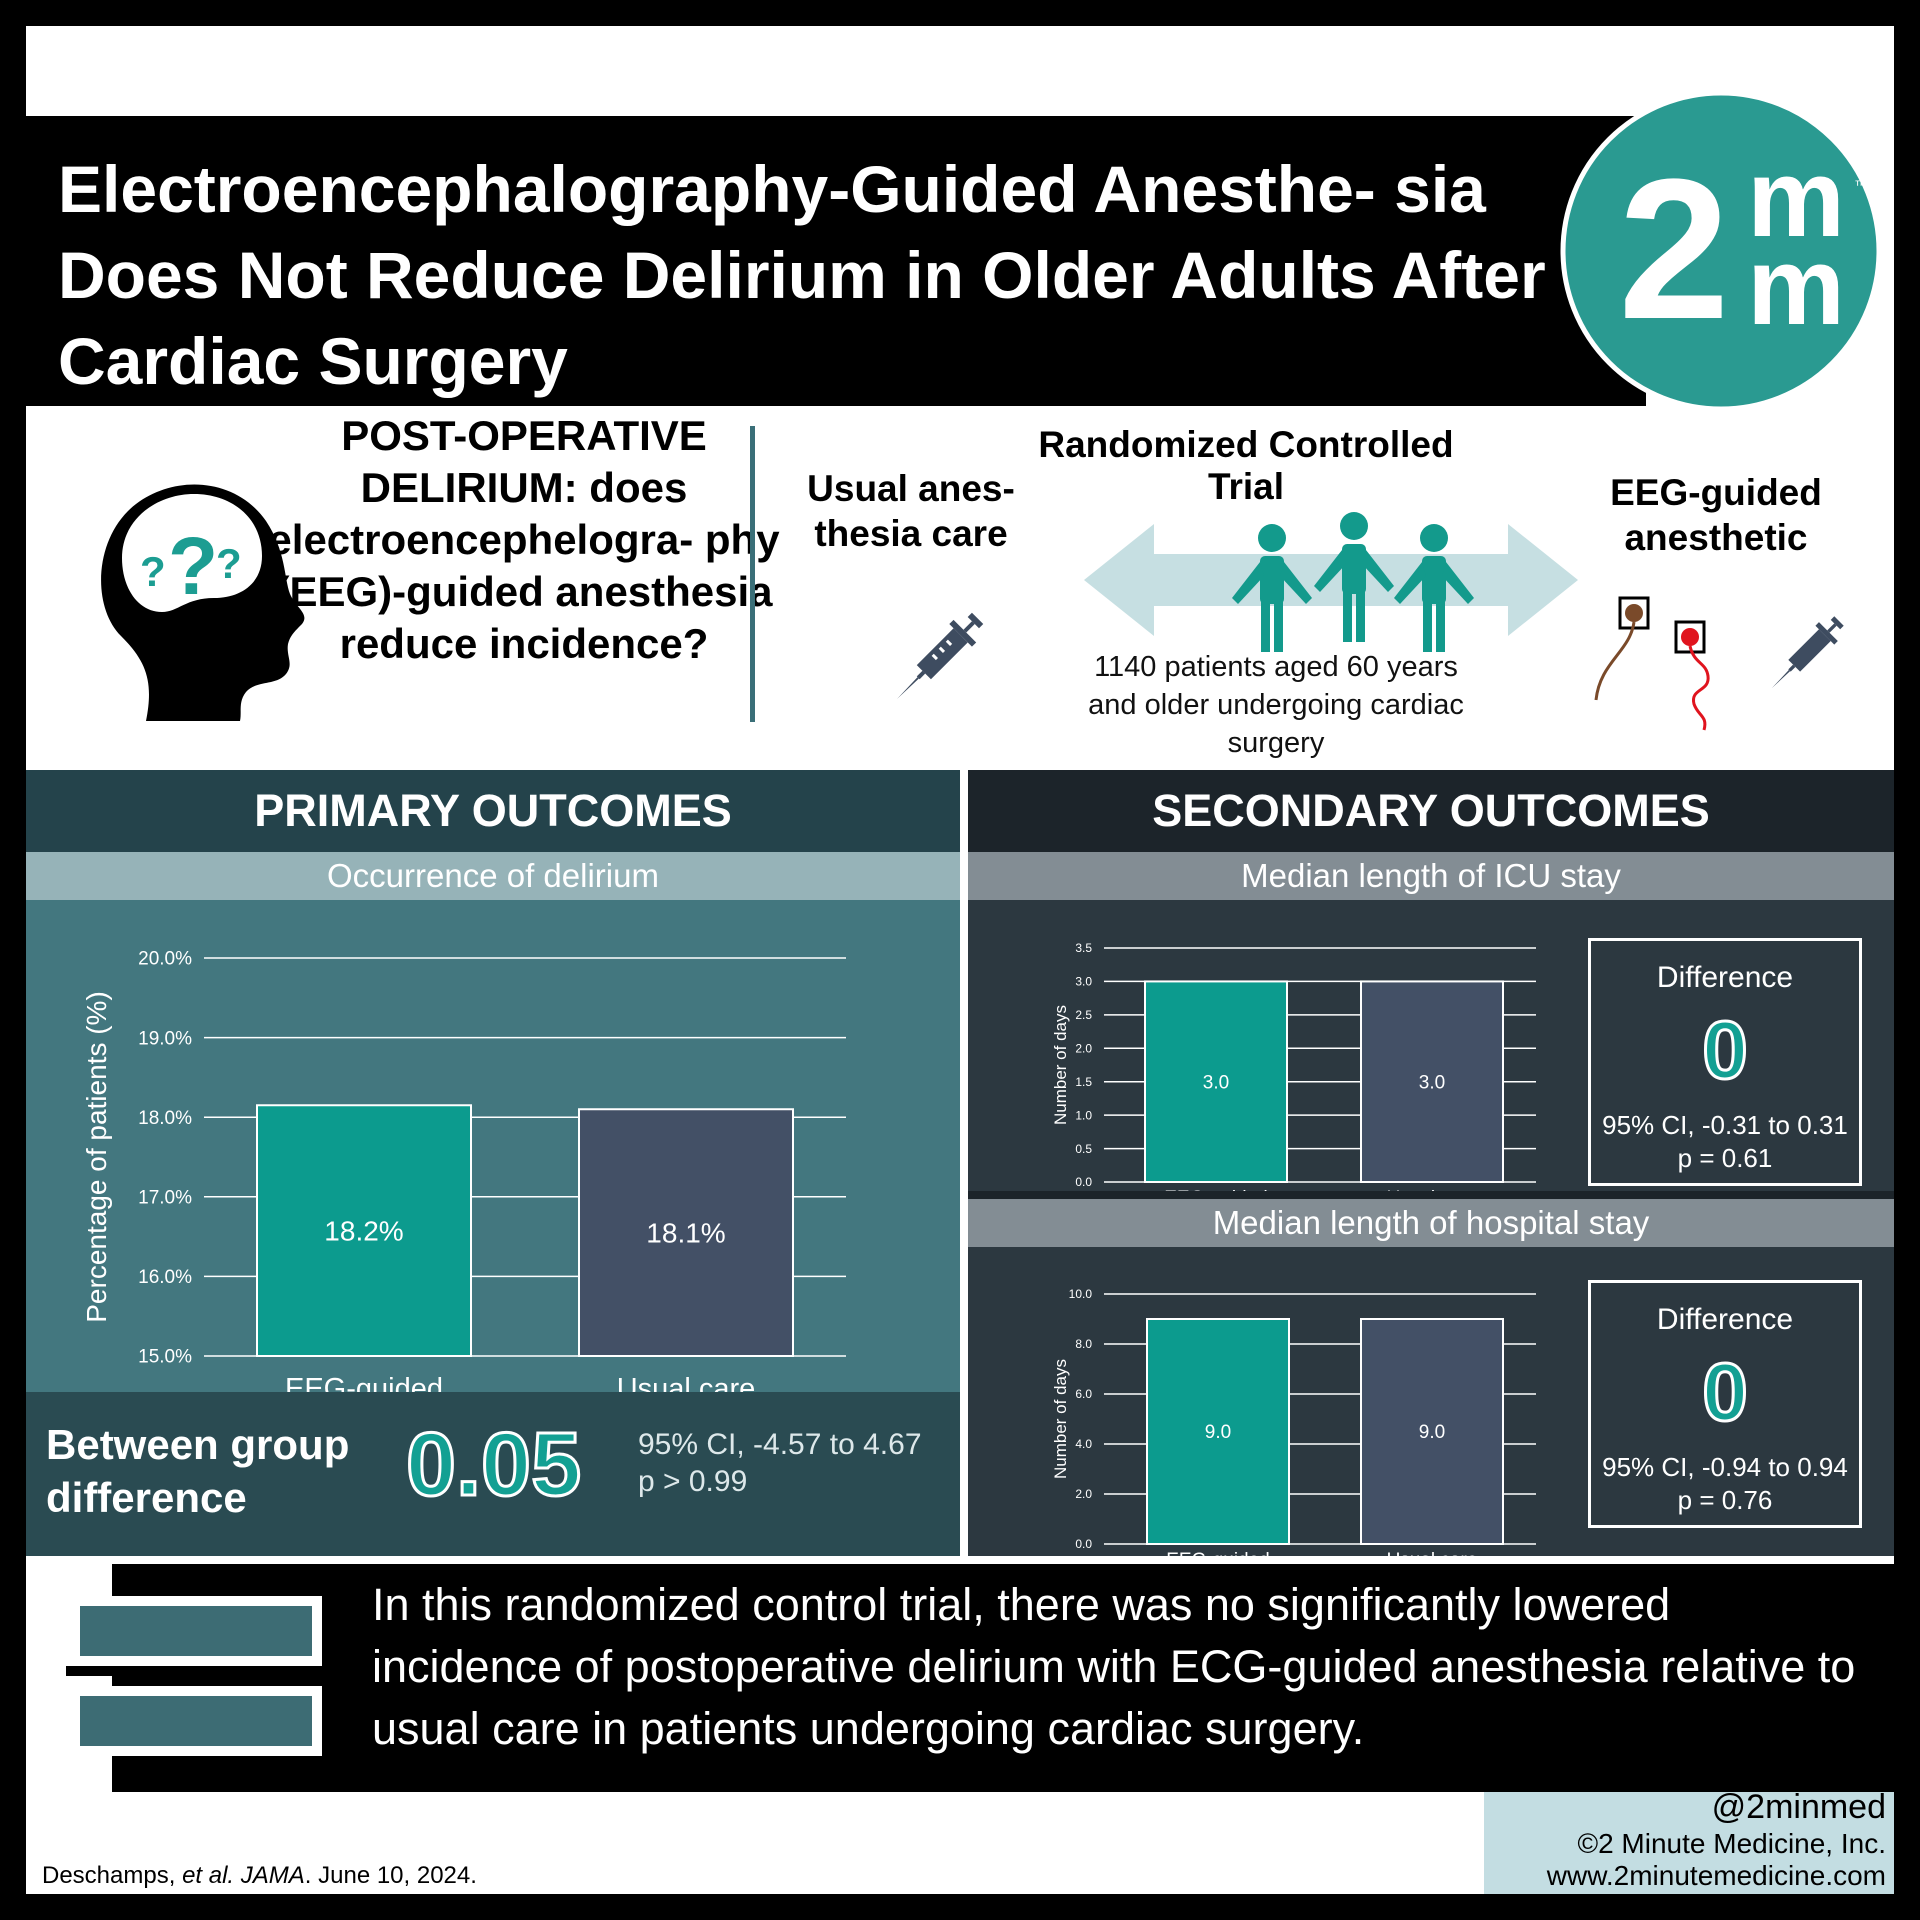  What do you see at coordinates (112, 1875) in the screenshot?
I see `citation-authors: Deschamps,` at bounding box center [112, 1875].